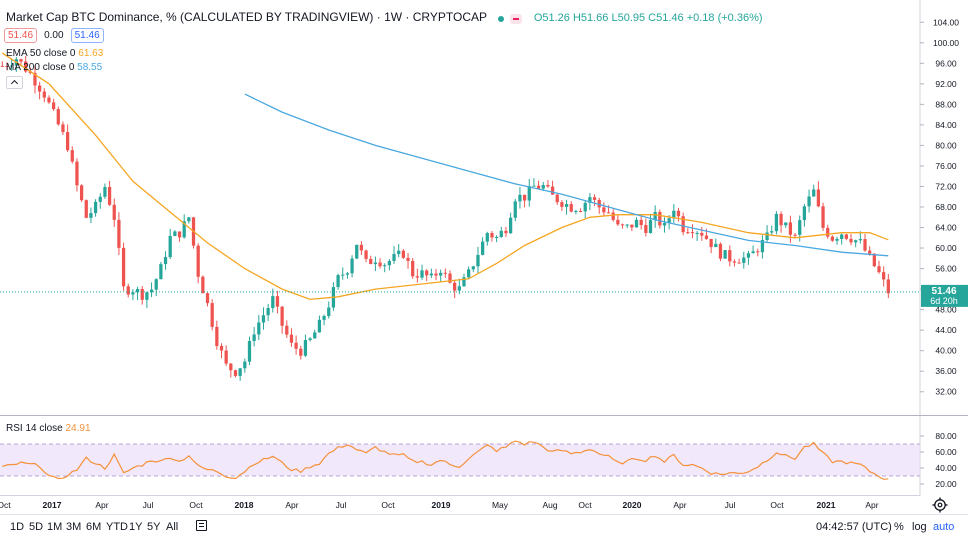 This screenshot has height=537, width=968. I want to click on utc-clock: 04:42:57 (UTC), so click(854, 527).